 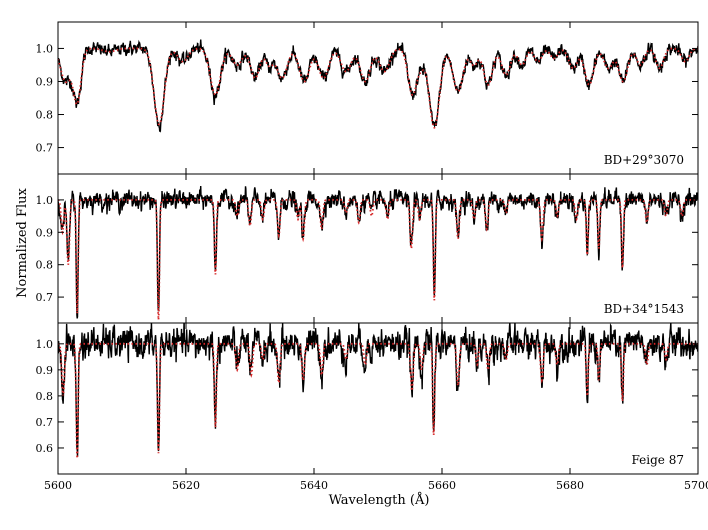 I want to click on x-tick-label: 5640, so click(x=314, y=485).